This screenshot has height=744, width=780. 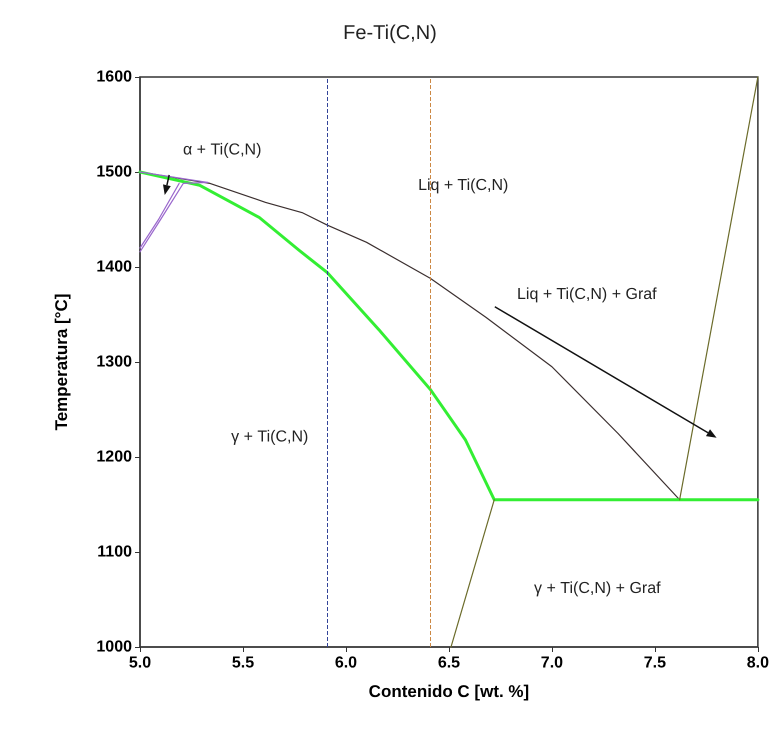 I want to click on x-tick-label: 5.5, so click(x=243, y=663).